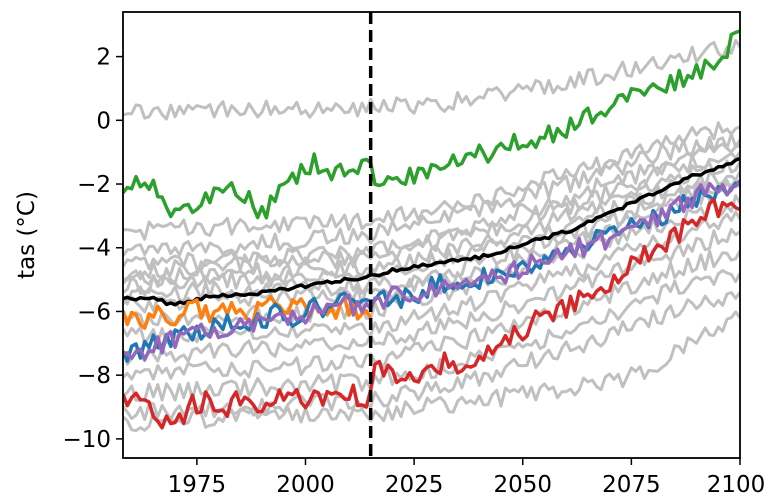  Describe the element at coordinates (248, 312) in the screenshot. I see `series-line` at that location.